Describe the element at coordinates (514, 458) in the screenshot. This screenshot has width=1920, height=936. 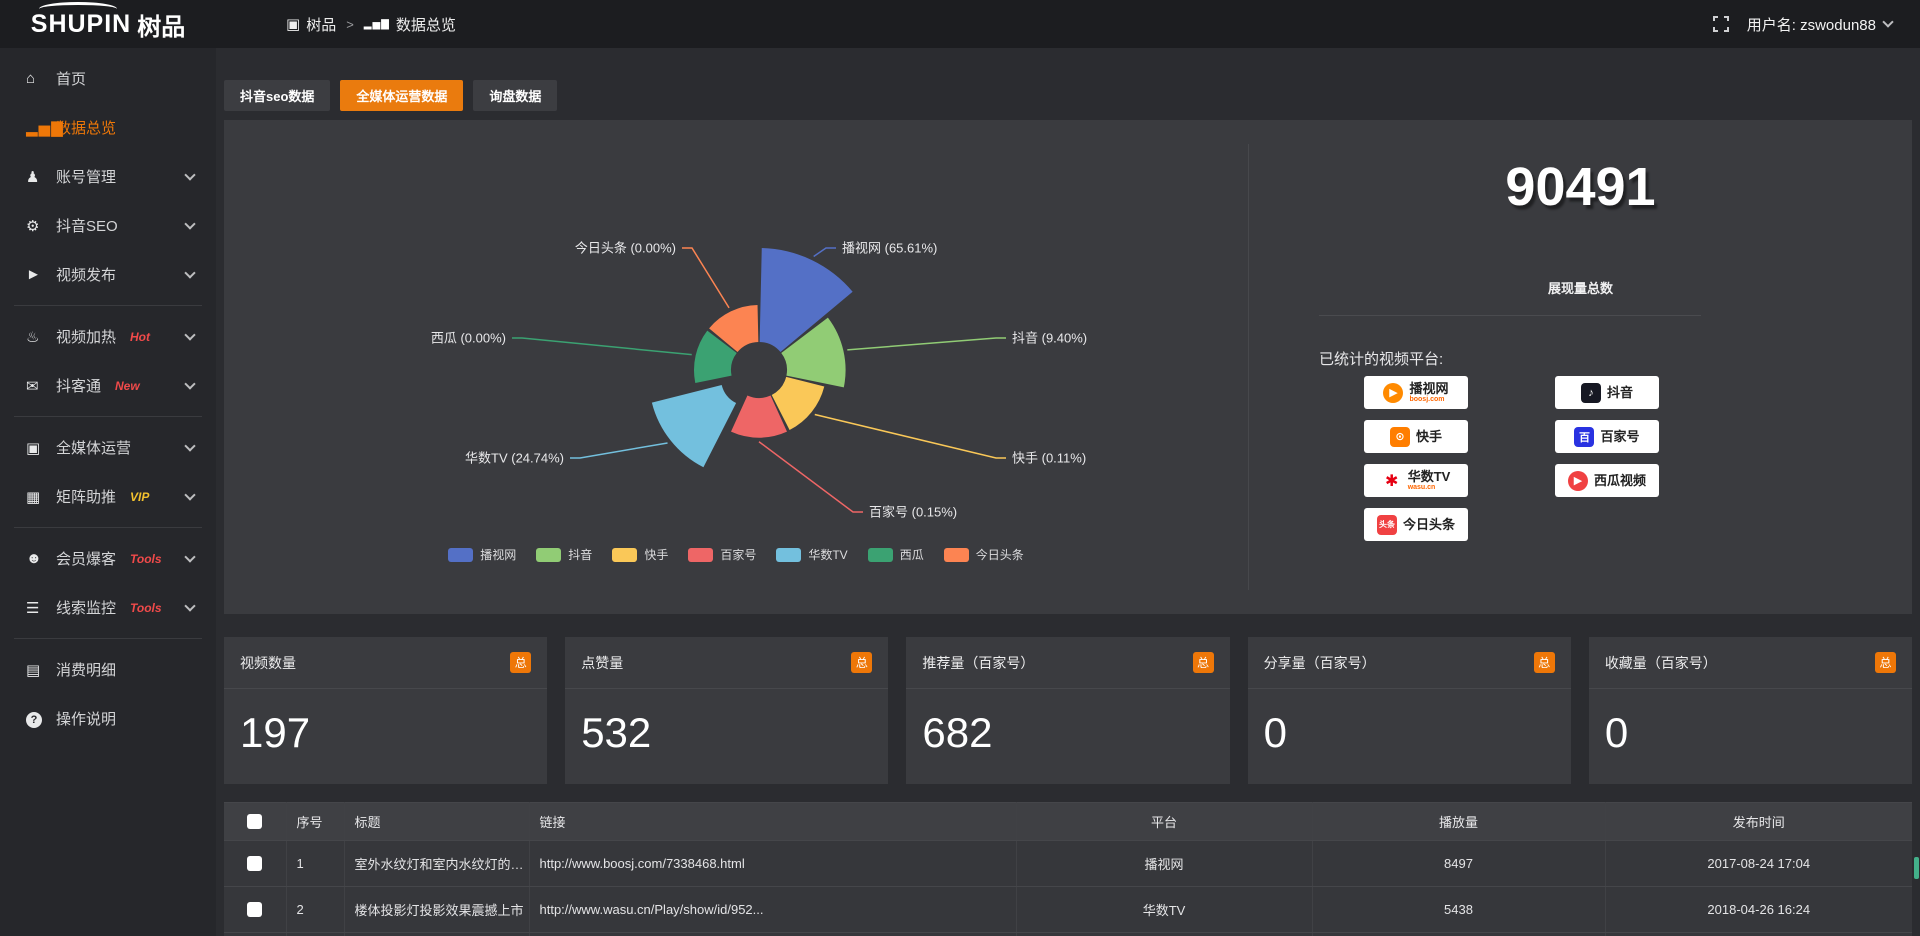
I see `pie-label-华数TV: 华数TV (24.74%)` at that location.